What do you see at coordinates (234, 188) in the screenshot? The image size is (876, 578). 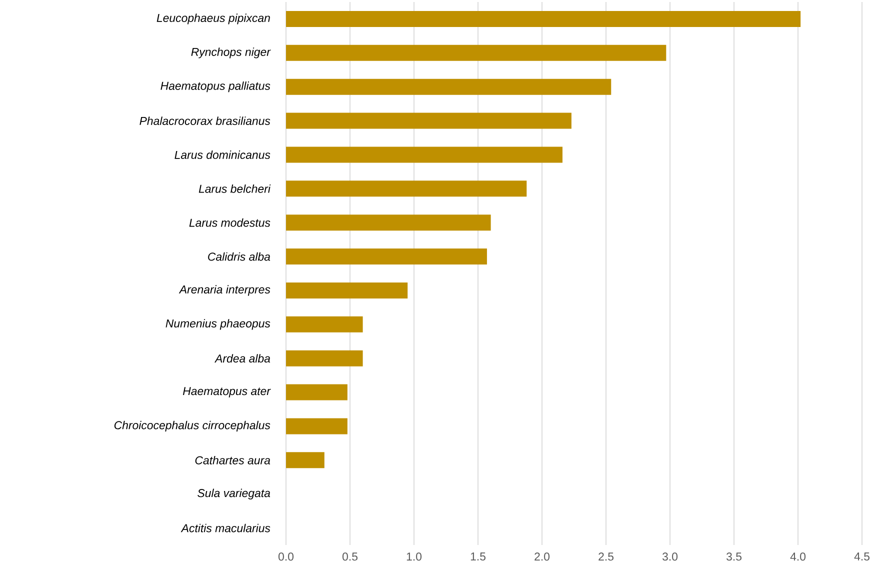 I see `y-tick-label: Larus belcheri` at bounding box center [234, 188].